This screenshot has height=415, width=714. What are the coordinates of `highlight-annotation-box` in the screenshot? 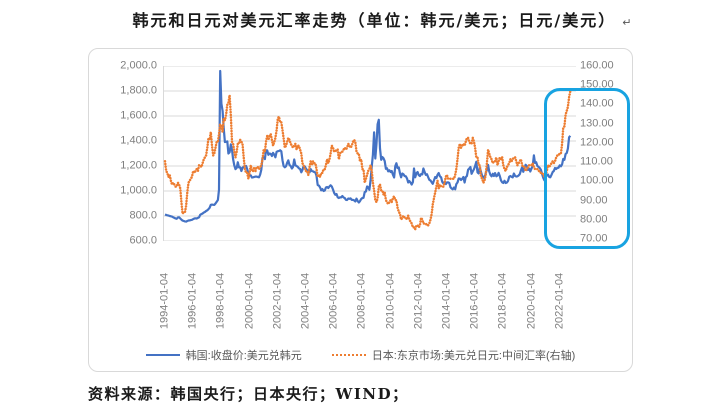 It's located at (587, 168).